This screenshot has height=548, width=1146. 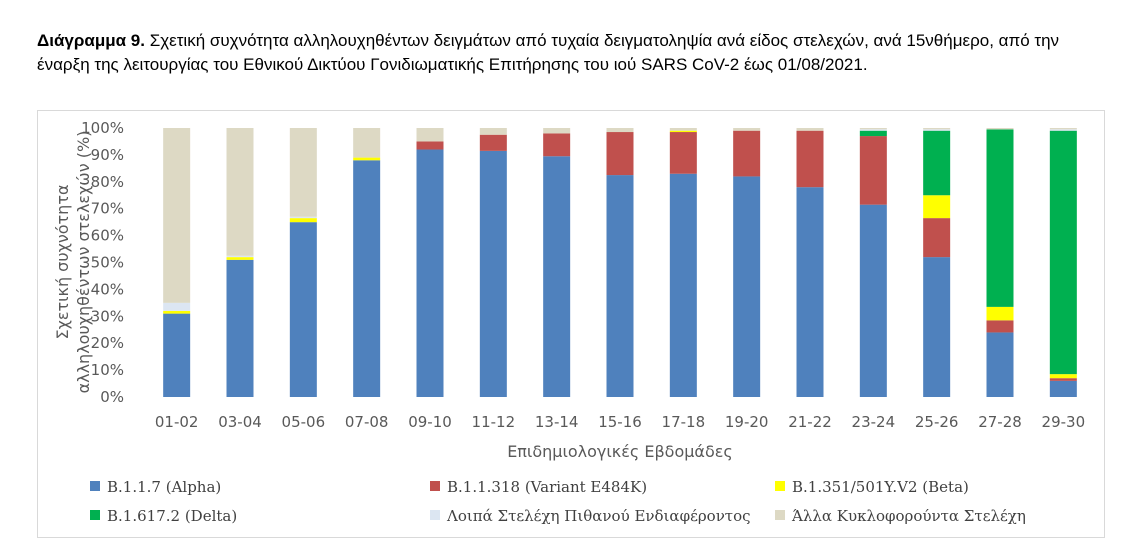 I want to click on y-tick-label: 50%, so click(x=107, y=263).